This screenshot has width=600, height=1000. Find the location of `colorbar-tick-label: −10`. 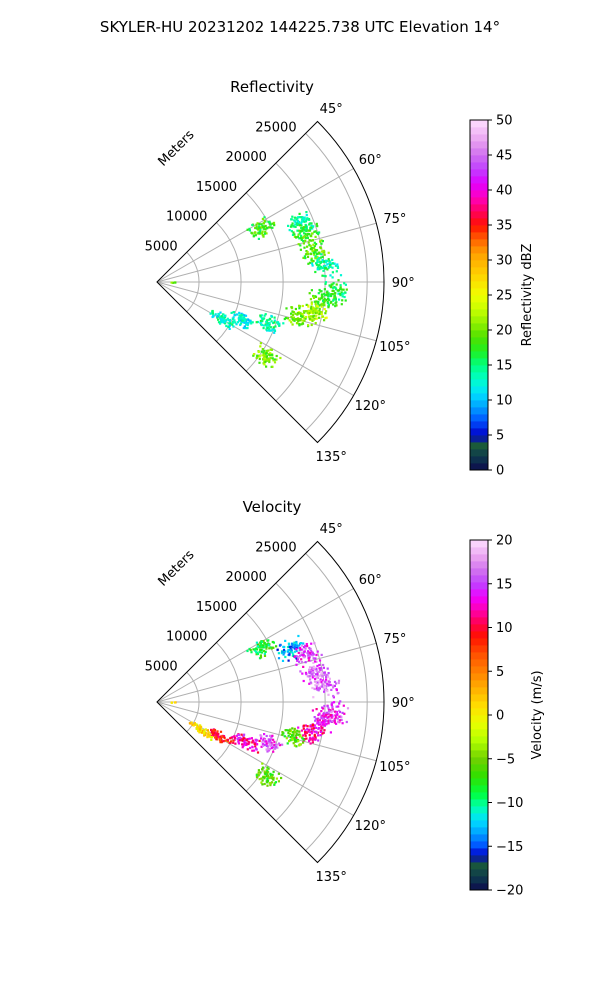

colorbar-tick-label: −10 is located at coordinates (509, 803).